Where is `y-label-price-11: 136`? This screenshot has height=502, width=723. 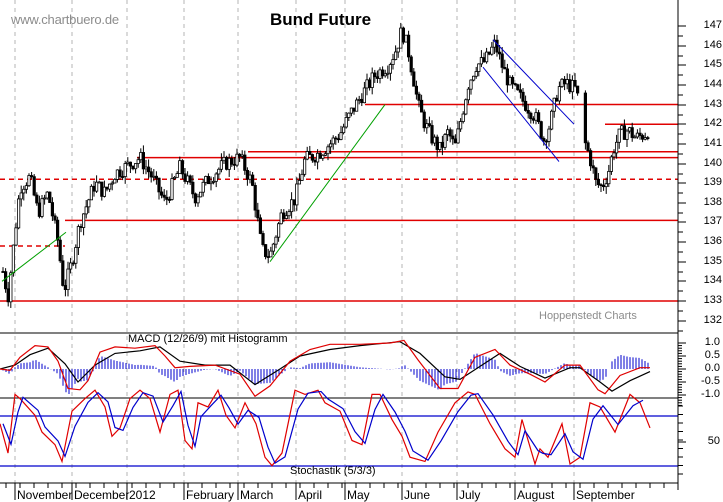
y-label-price-11: 136 is located at coordinates (712, 241).